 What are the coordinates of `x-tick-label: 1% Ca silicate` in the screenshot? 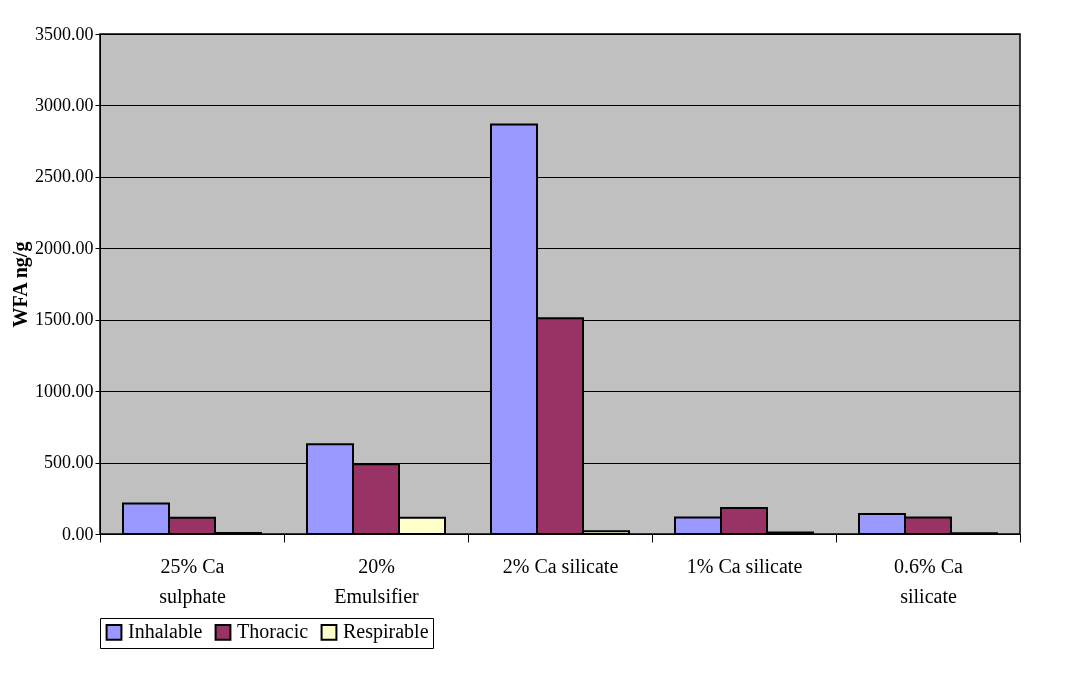 It's located at (744, 565).